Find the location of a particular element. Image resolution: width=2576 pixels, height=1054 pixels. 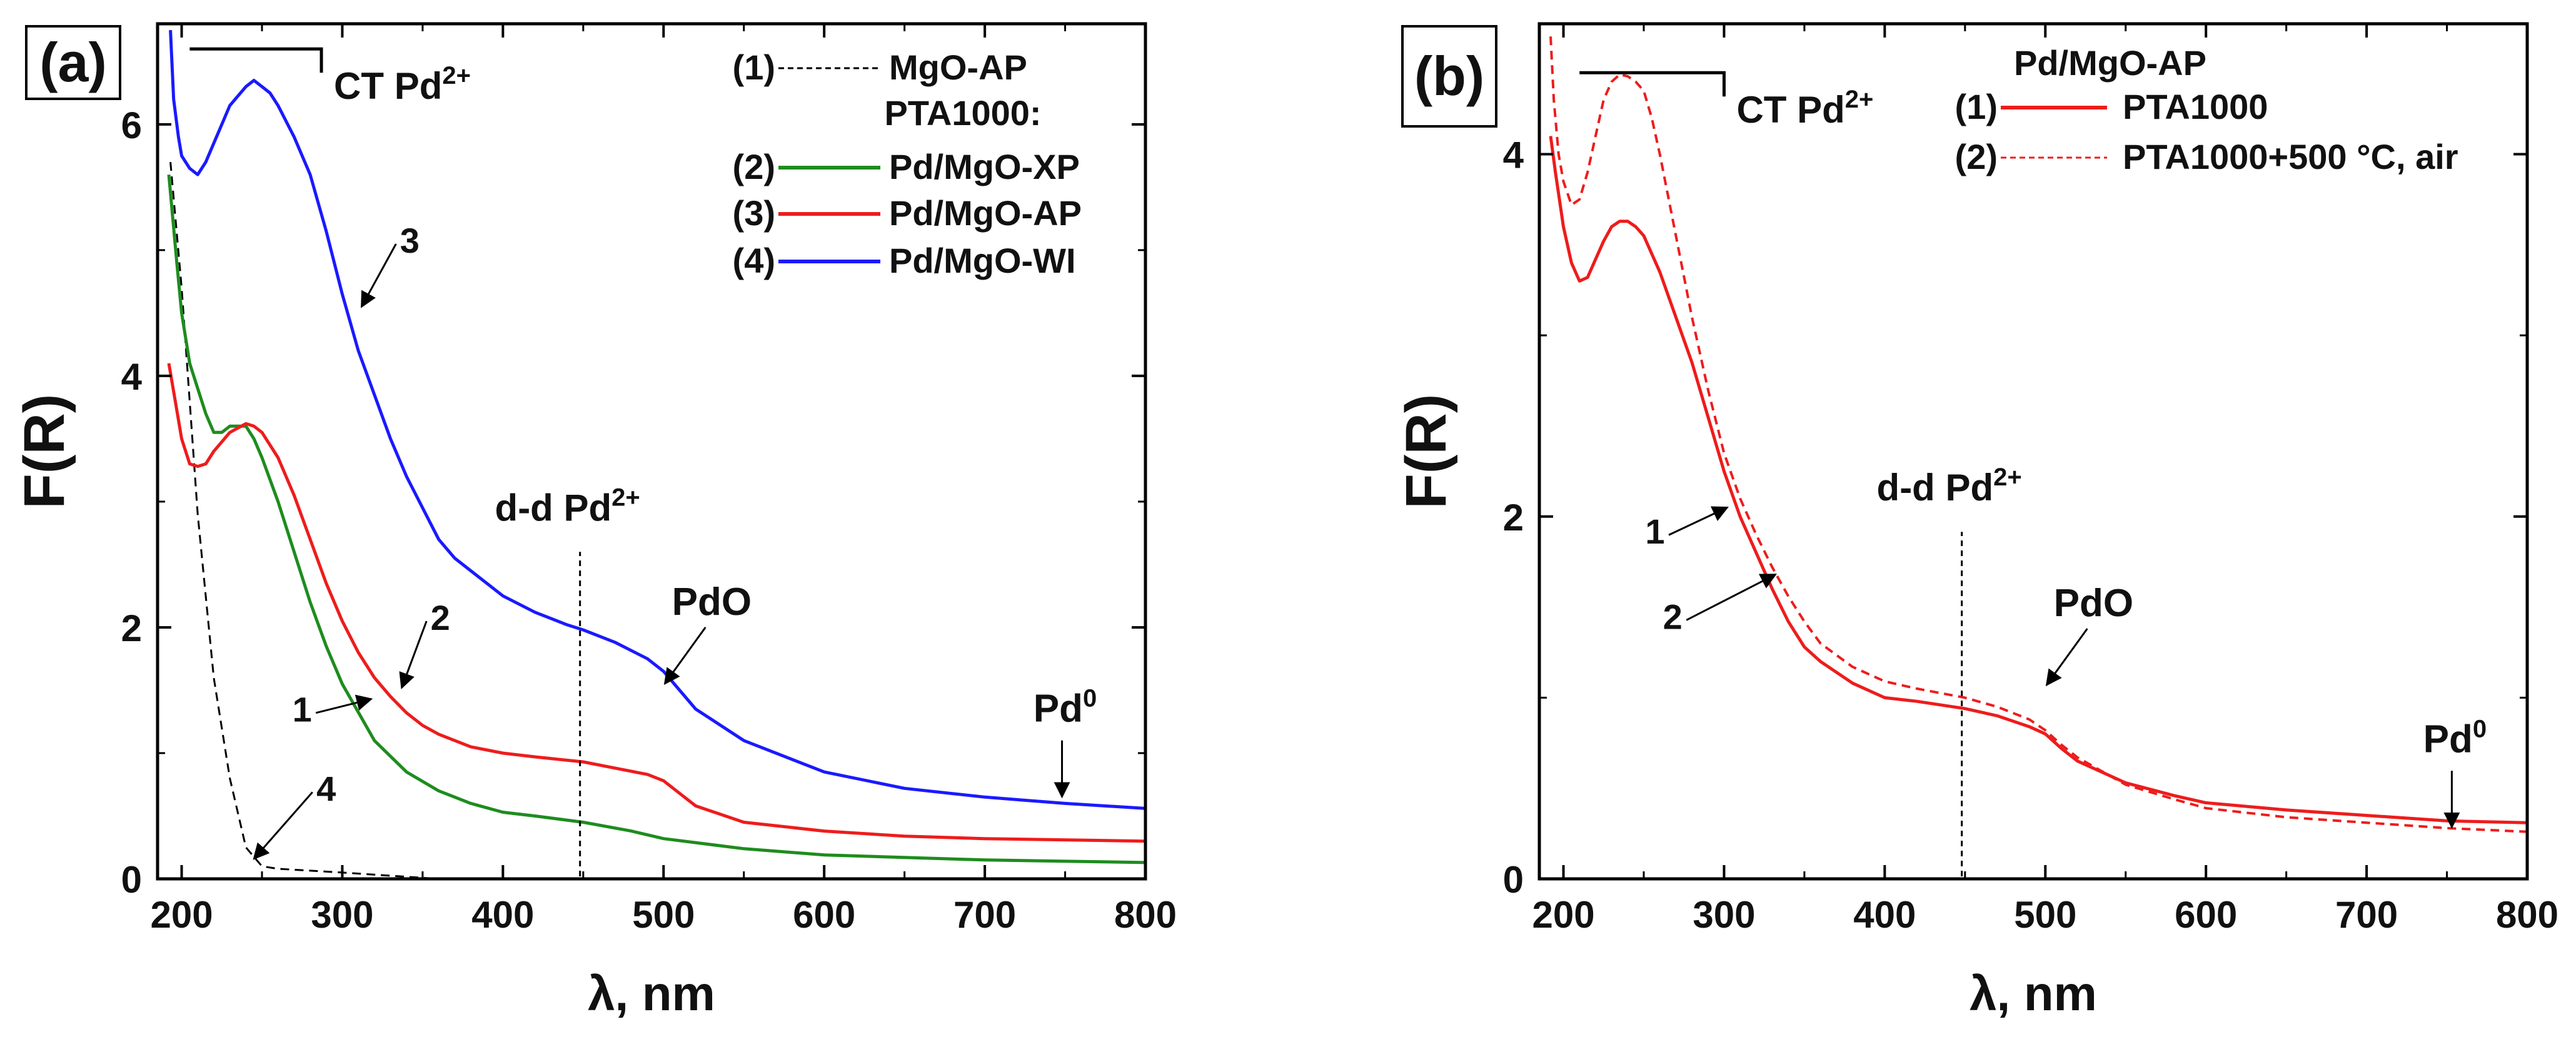

legend-entry-num: (4) is located at coordinates (754, 260).